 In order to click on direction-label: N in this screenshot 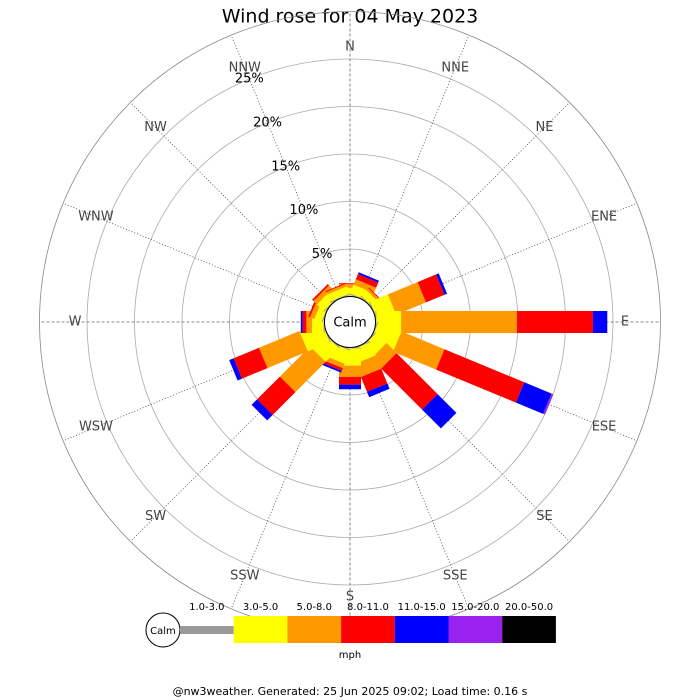, I will do `click(350, 47)`.